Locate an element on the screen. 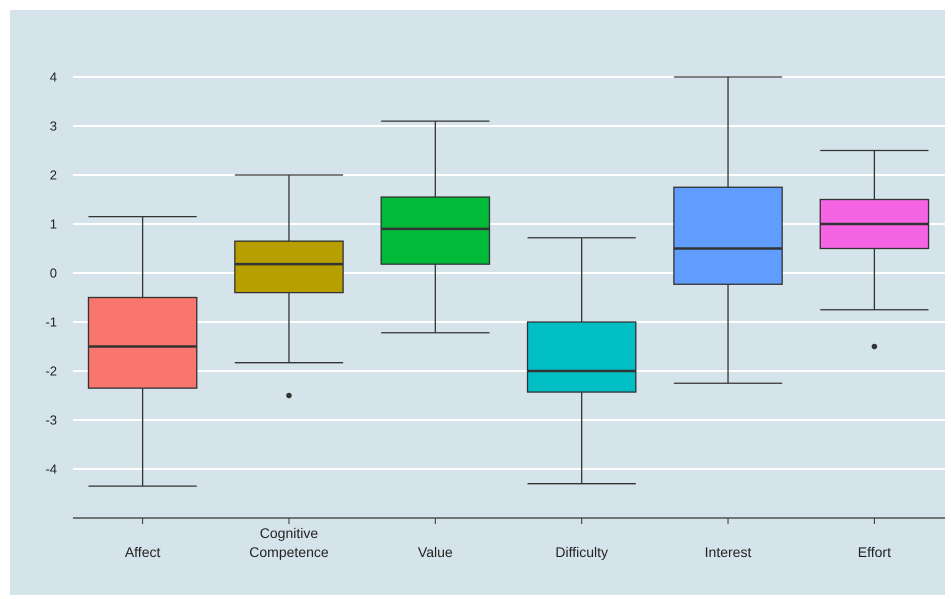 Image resolution: width=951 pixels, height=599 pixels. y-tick-label: 2 is located at coordinates (53, 175).